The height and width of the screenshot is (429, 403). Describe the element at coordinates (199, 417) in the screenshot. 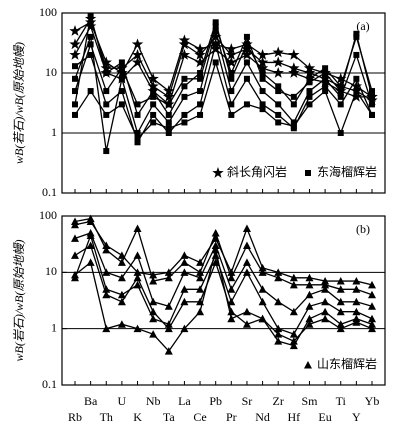

I see `x-tick-label: Ce` at that location.